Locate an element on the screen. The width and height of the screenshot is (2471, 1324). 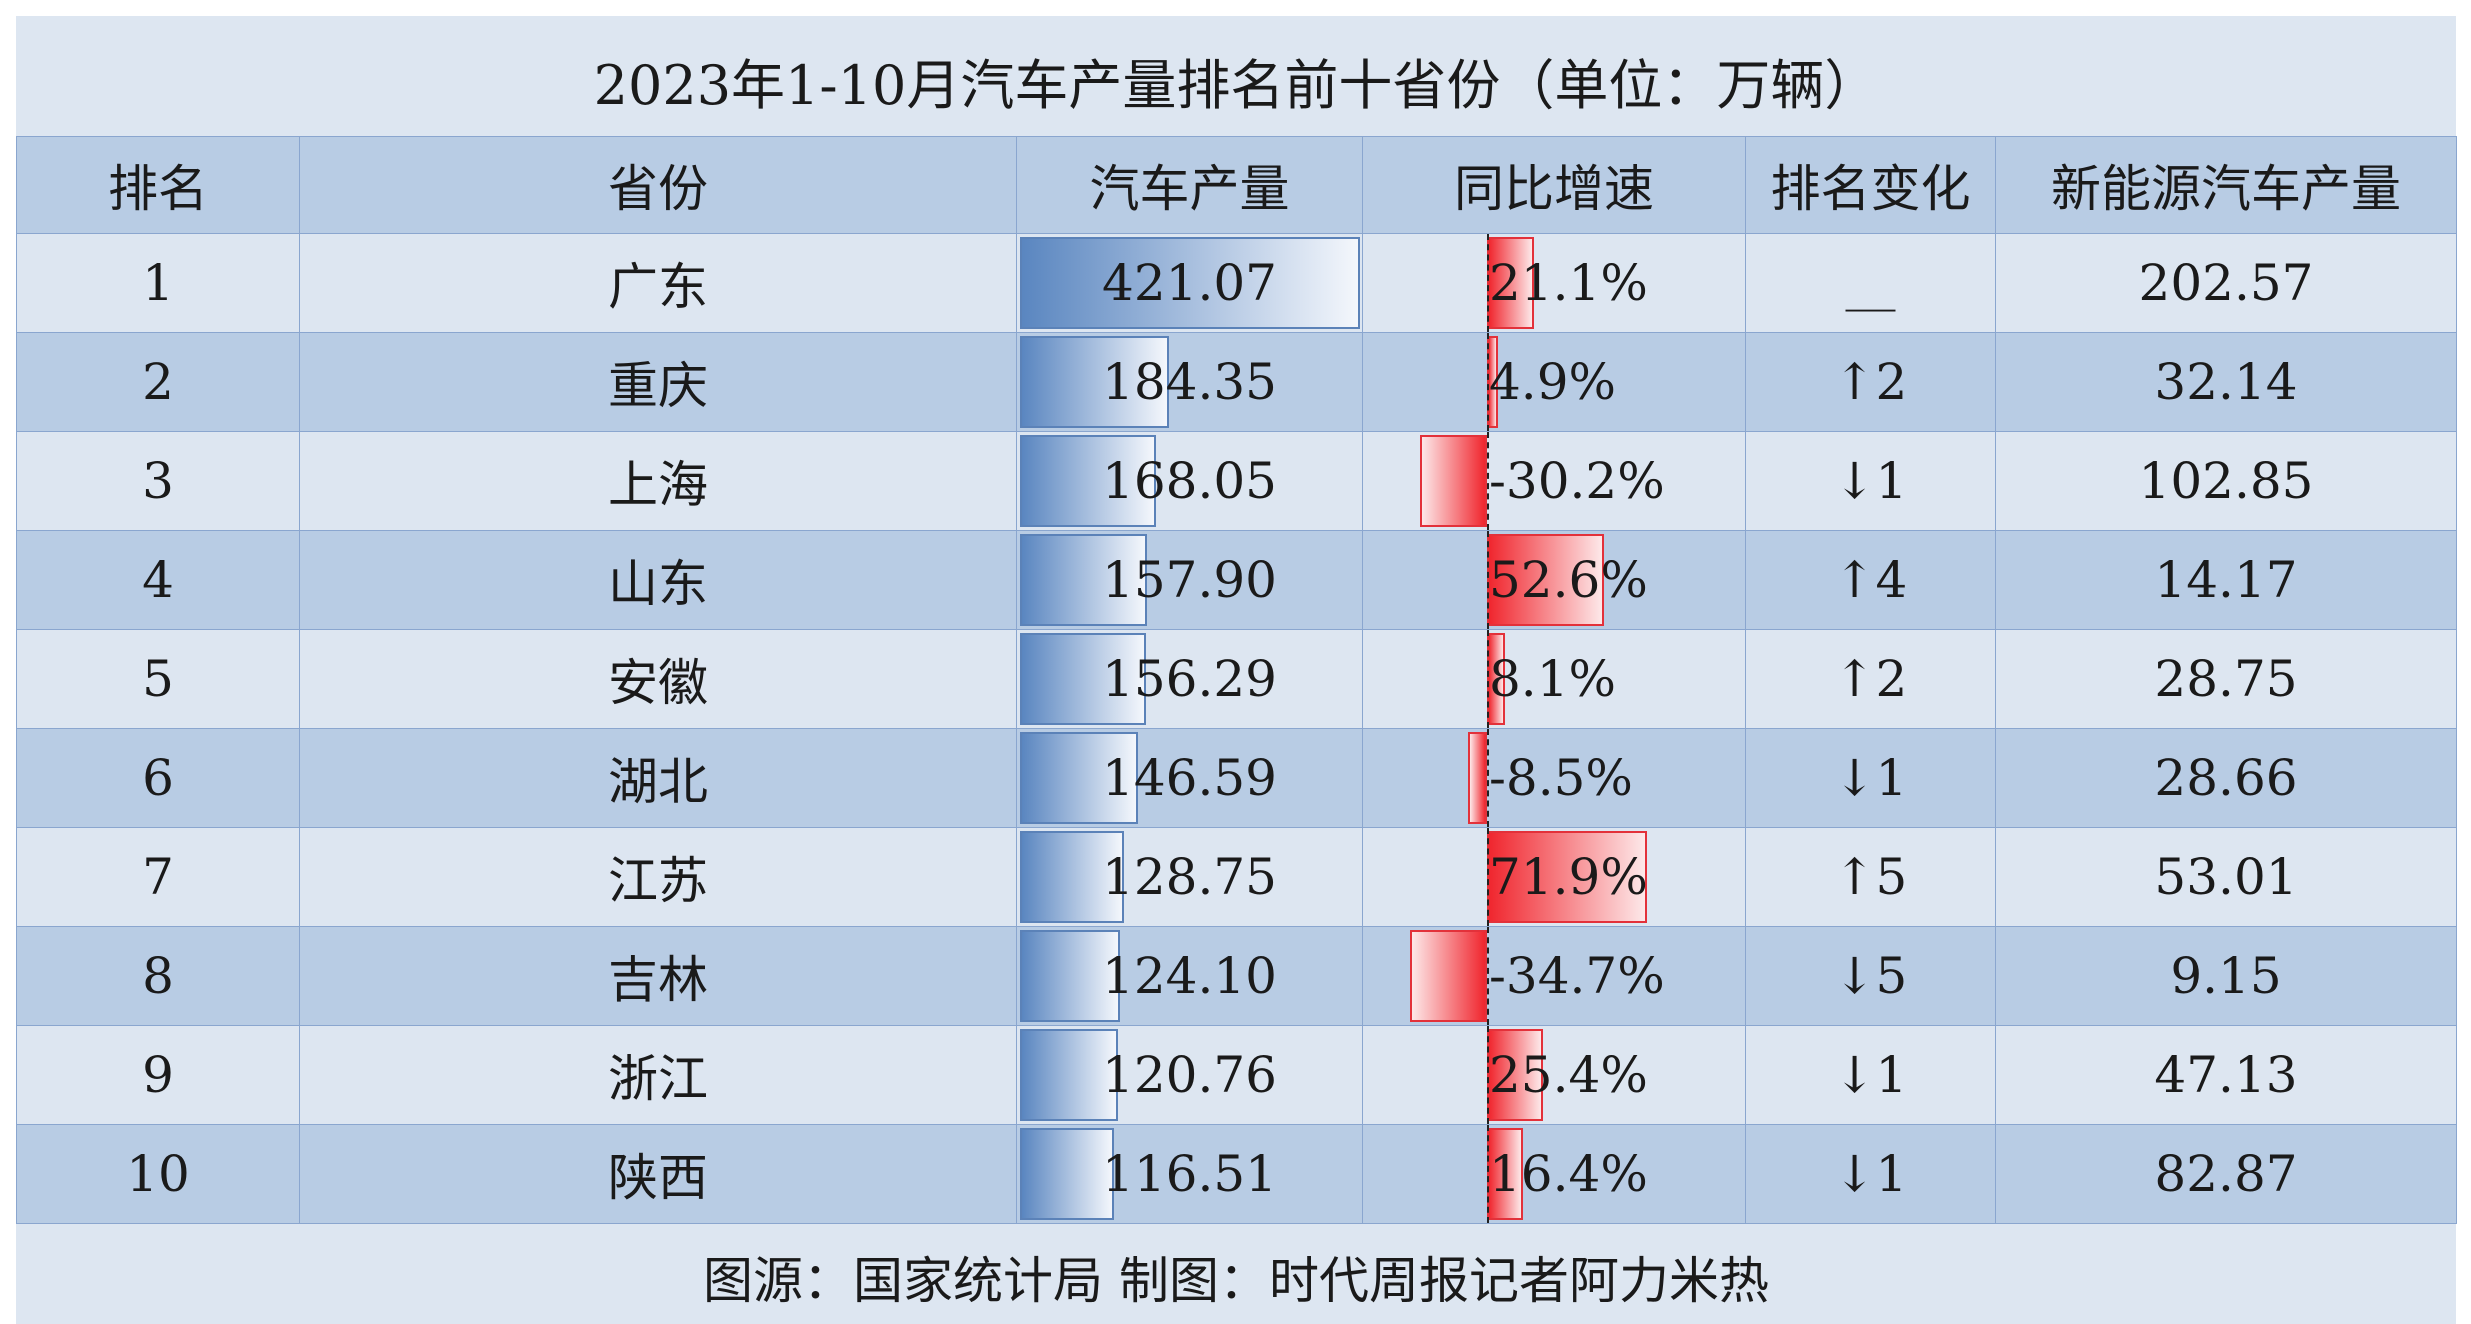
growth-value: -30.2% is located at coordinates (1577, 481).